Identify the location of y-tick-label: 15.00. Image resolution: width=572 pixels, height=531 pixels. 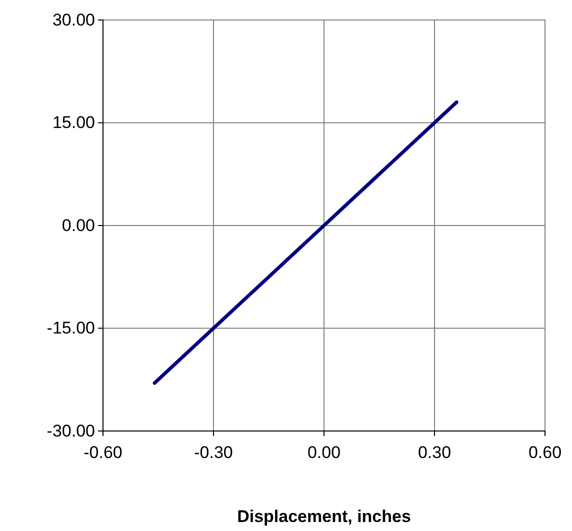
(73, 122).